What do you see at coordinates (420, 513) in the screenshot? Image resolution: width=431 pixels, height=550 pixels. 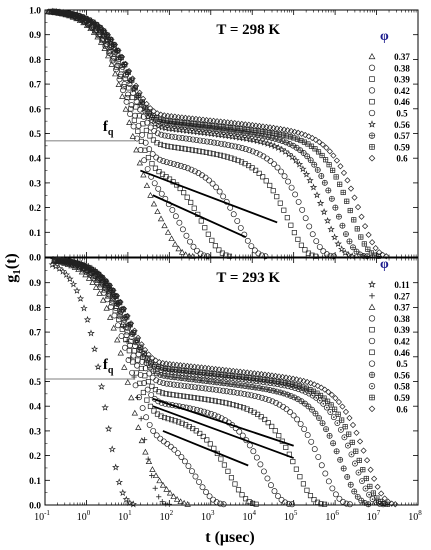 I see `x-tick-exponent: 8` at bounding box center [420, 513].